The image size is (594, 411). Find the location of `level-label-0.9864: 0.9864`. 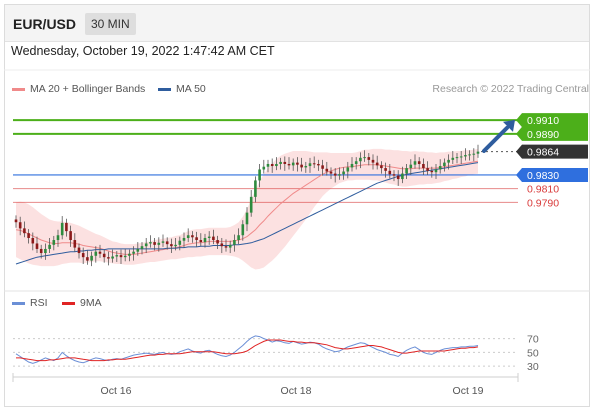

level-label-0.9864: 0.9864 is located at coordinates (543, 153).